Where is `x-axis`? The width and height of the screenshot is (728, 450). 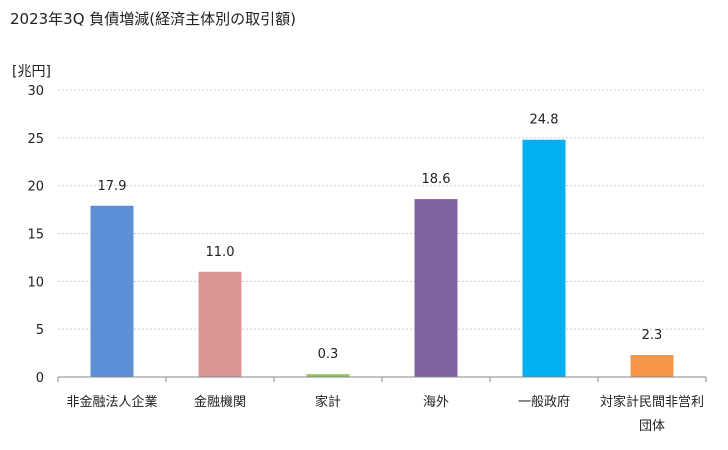 x-axis is located at coordinates (382, 379).